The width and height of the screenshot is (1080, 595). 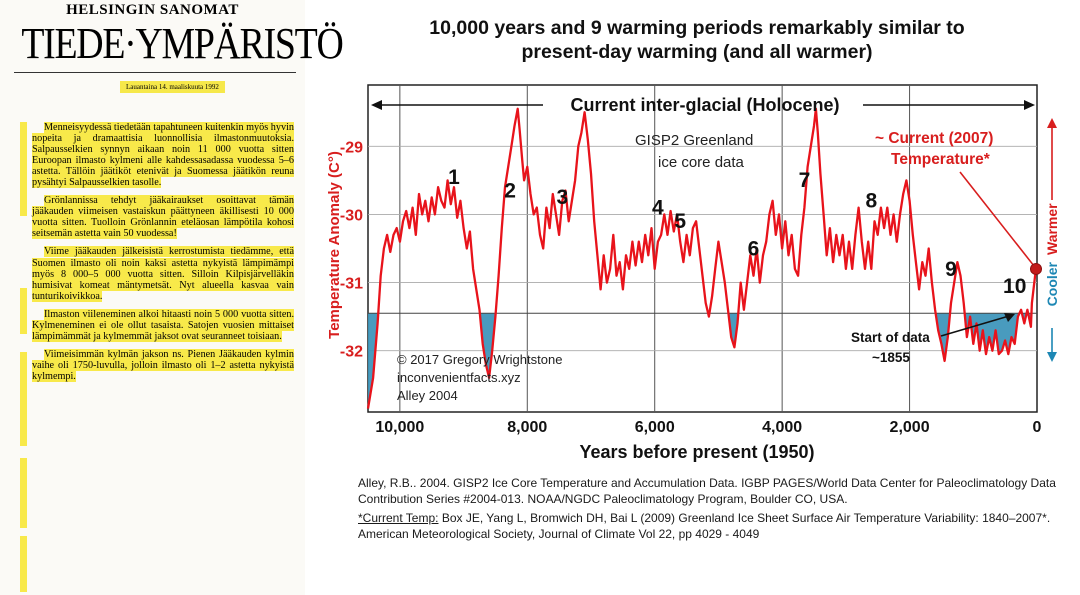 I want to click on y-tick-label: -32, so click(x=351, y=352).